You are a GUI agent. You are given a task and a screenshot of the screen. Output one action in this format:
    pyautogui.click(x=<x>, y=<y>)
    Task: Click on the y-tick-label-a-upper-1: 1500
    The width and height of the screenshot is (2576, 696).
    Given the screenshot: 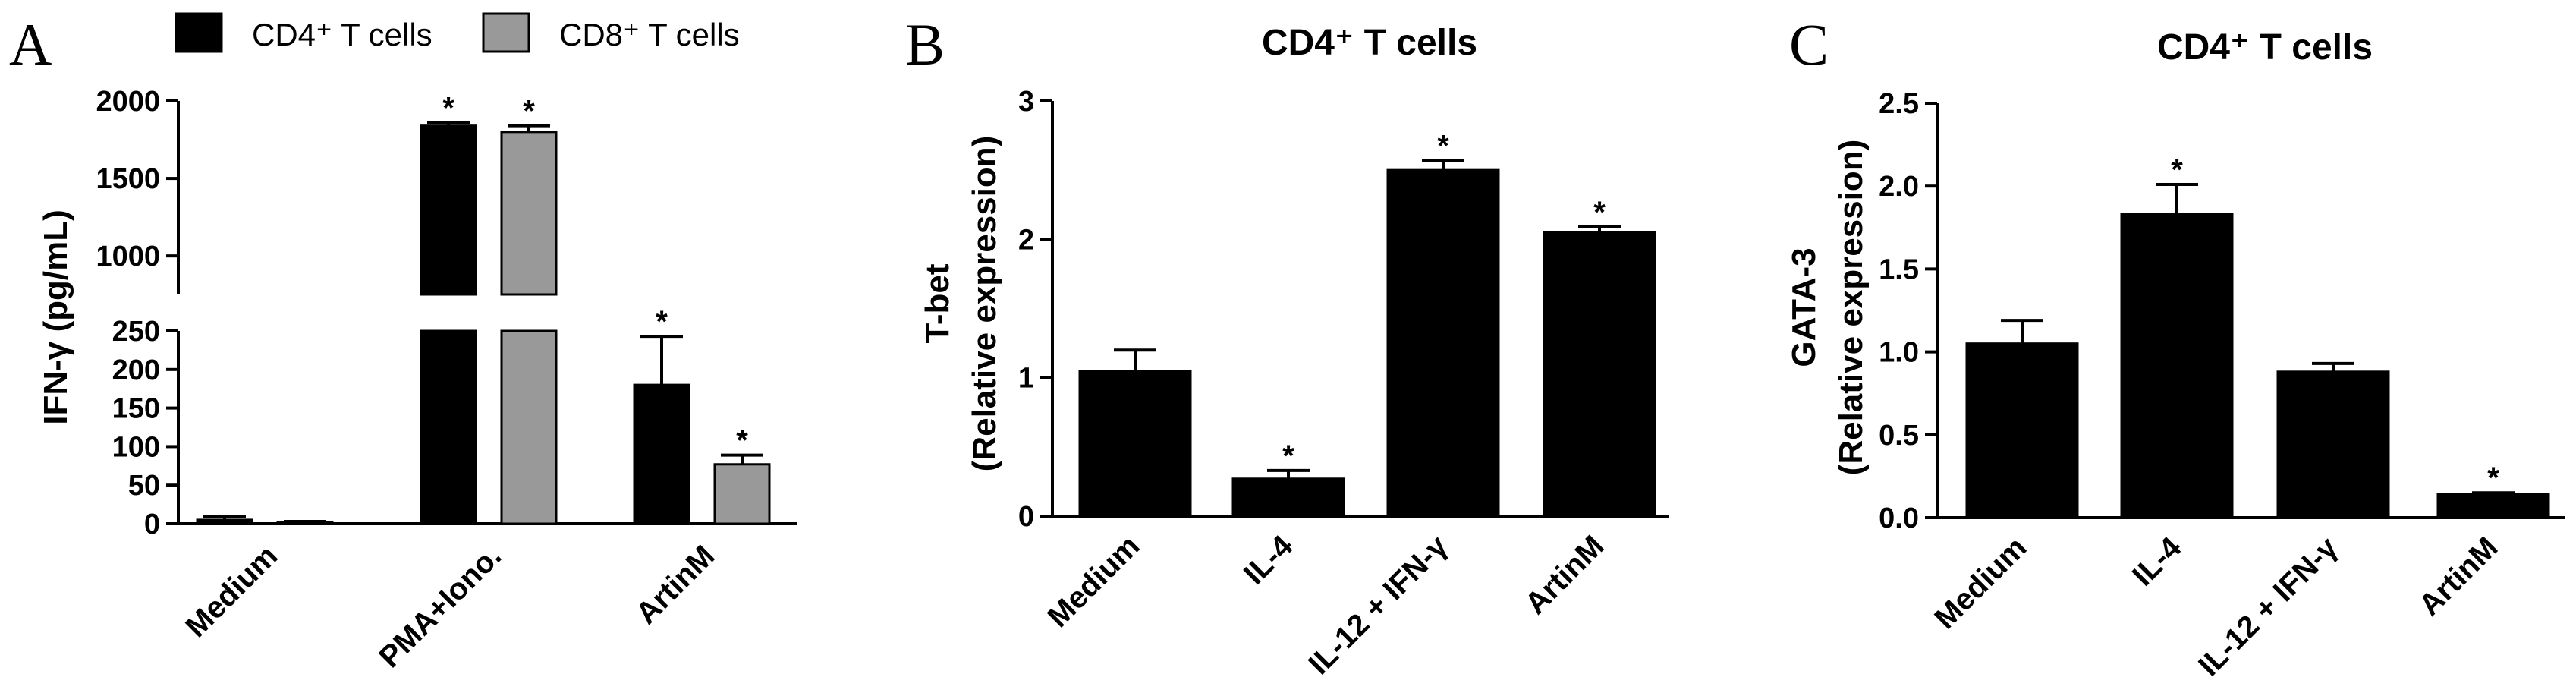 What is the action you would take?
    pyautogui.click(x=128, y=179)
    